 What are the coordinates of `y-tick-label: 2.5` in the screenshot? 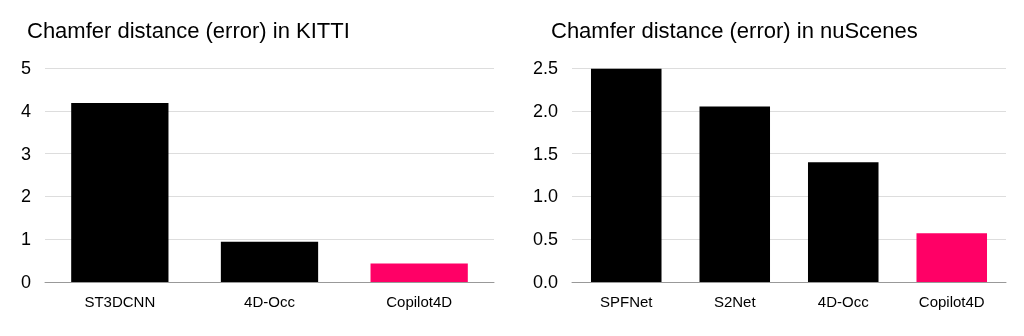 It's located at (545, 68).